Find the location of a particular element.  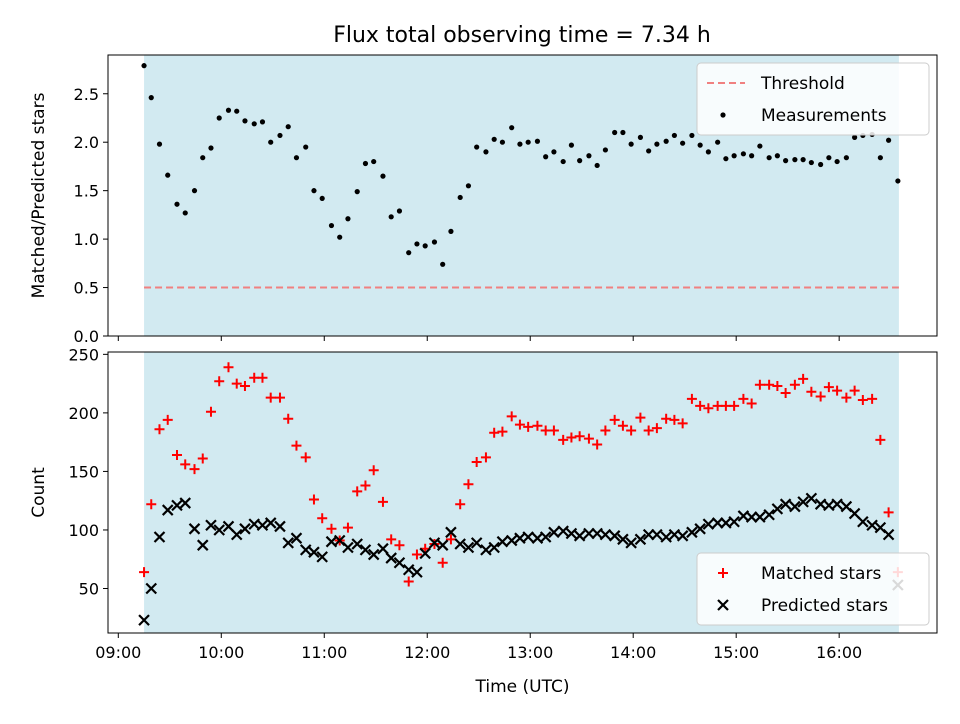

x-tick-label: 16:00 is located at coordinates (839, 652).